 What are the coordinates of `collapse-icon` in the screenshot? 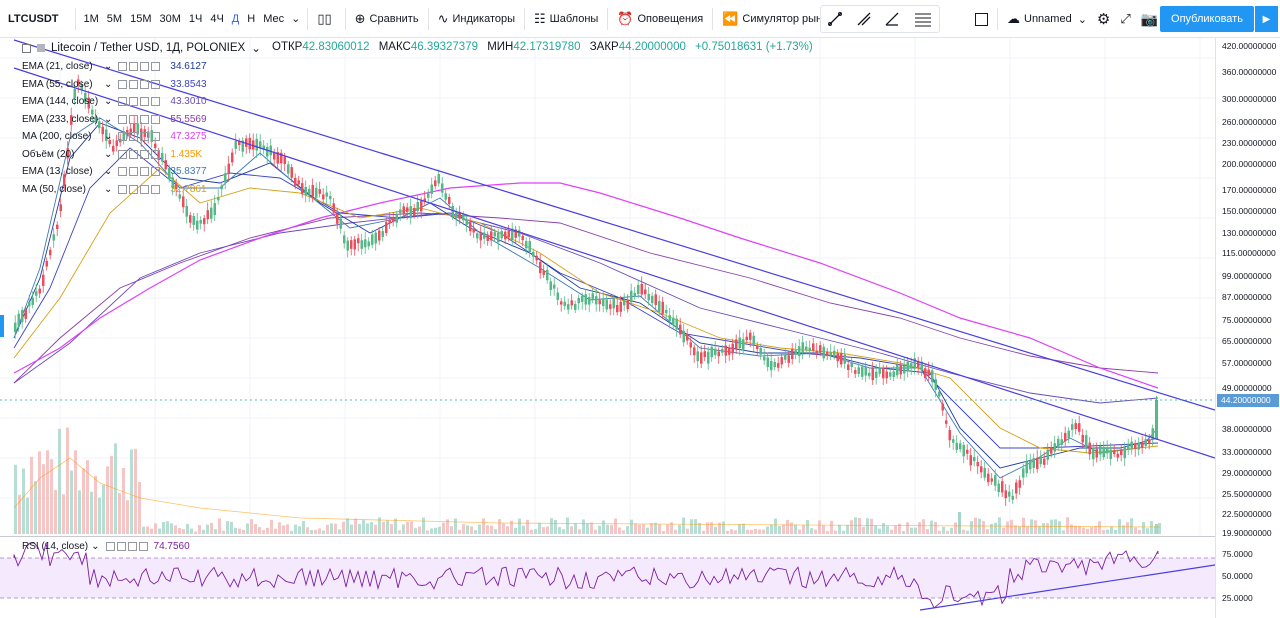 It's located at (26, 48).